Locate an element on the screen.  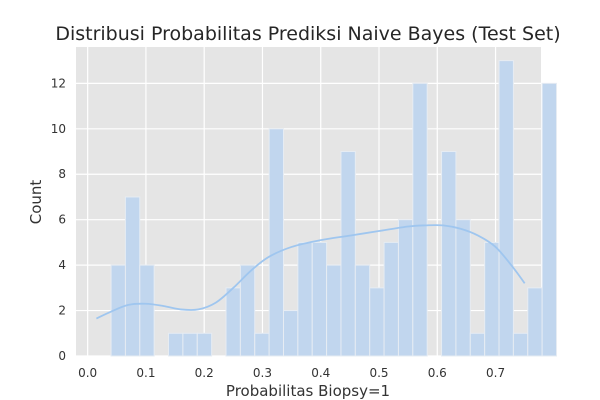
y-tick-label: 10 is located at coordinates (58, 129).